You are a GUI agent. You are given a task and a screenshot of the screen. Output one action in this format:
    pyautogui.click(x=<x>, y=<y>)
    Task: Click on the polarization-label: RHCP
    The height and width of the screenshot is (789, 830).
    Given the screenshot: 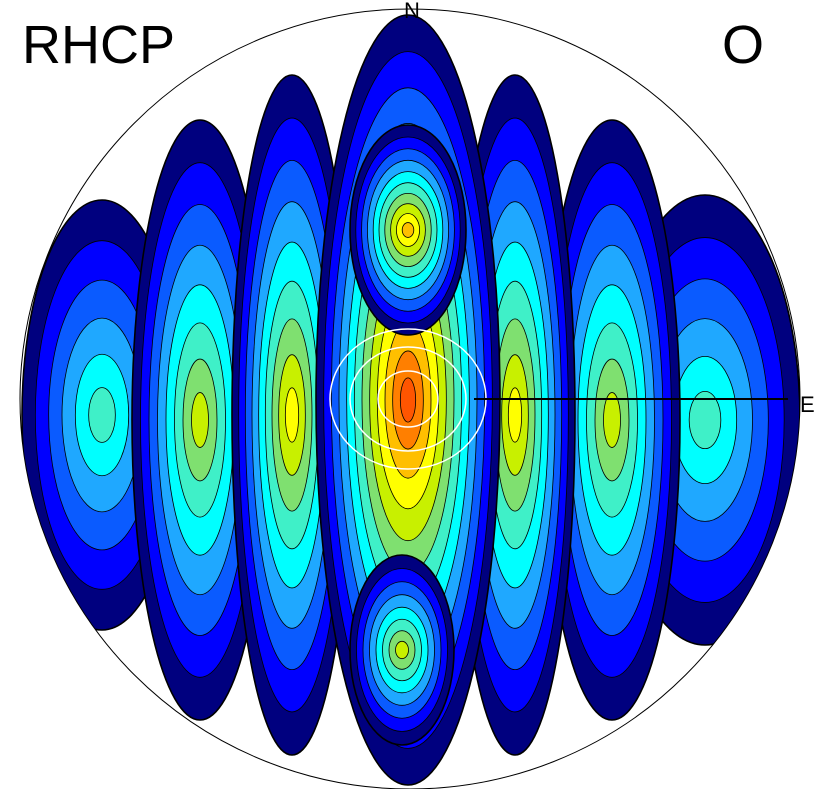 What is the action you would take?
    pyautogui.click(x=99, y=45)
    